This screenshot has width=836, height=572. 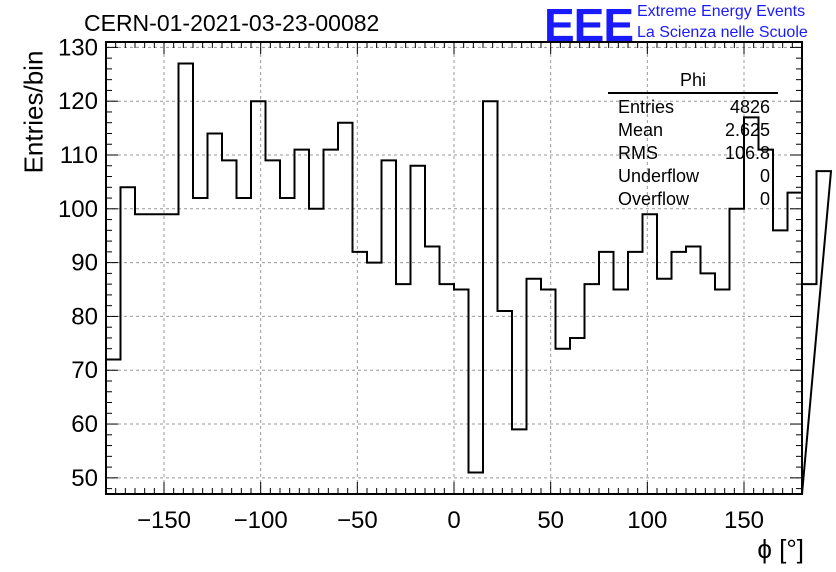 What do you see at coordinates (747, 153) in the screenshot?
I see `stats-value: 106.8` at bounding box center [747, 153].